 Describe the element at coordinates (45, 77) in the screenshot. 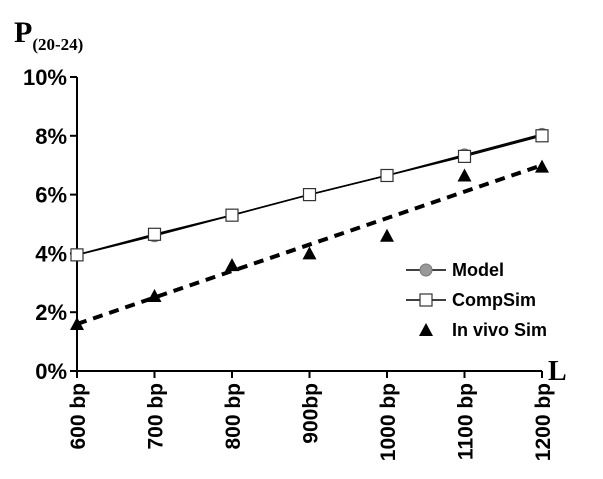

I see `y-tick-label: 10%` at that location.